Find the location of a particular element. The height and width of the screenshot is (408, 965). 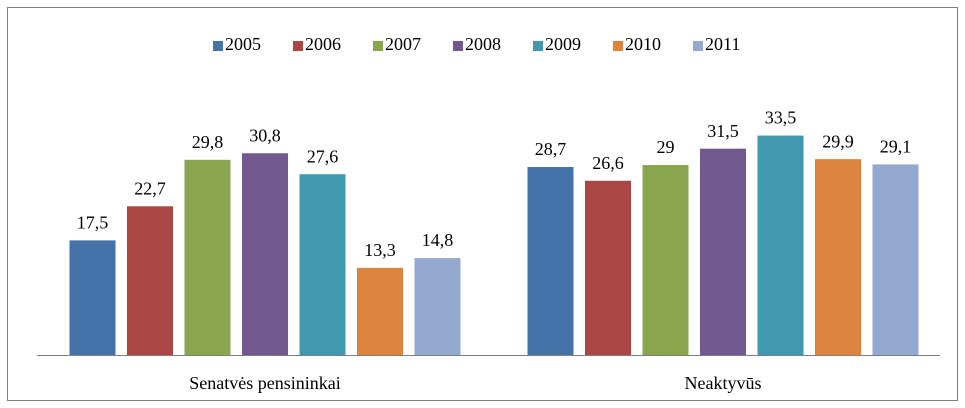

x-tick-label: Neaktyvūs is located at coordinates (723, 383).